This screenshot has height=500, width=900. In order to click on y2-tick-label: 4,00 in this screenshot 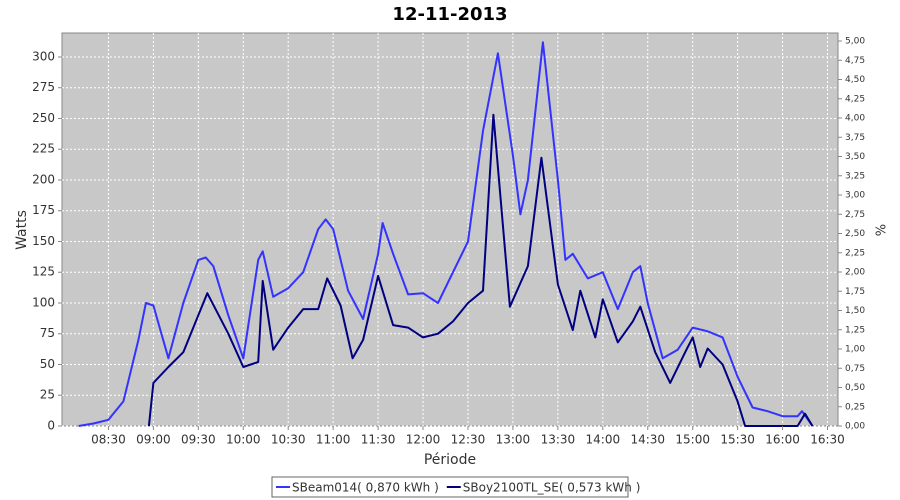, I will do `click(855, 119)`.